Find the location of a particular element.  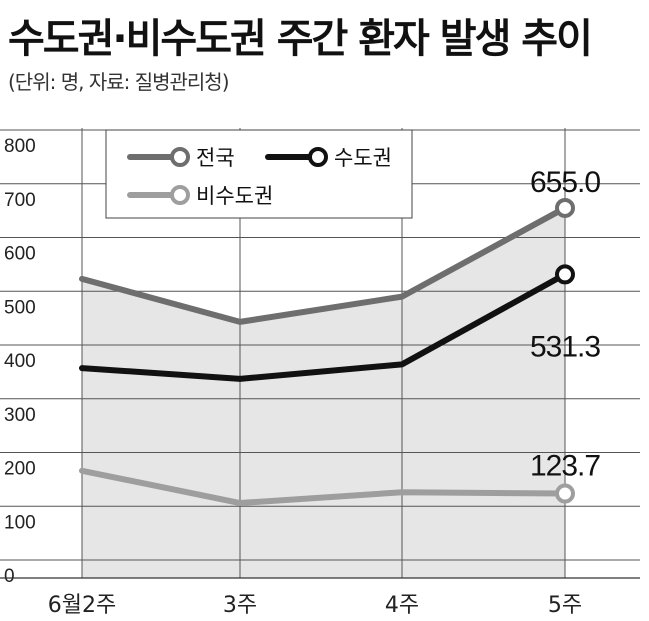

x-tick-label-3: 5주 is located at coordinates (565, 605).